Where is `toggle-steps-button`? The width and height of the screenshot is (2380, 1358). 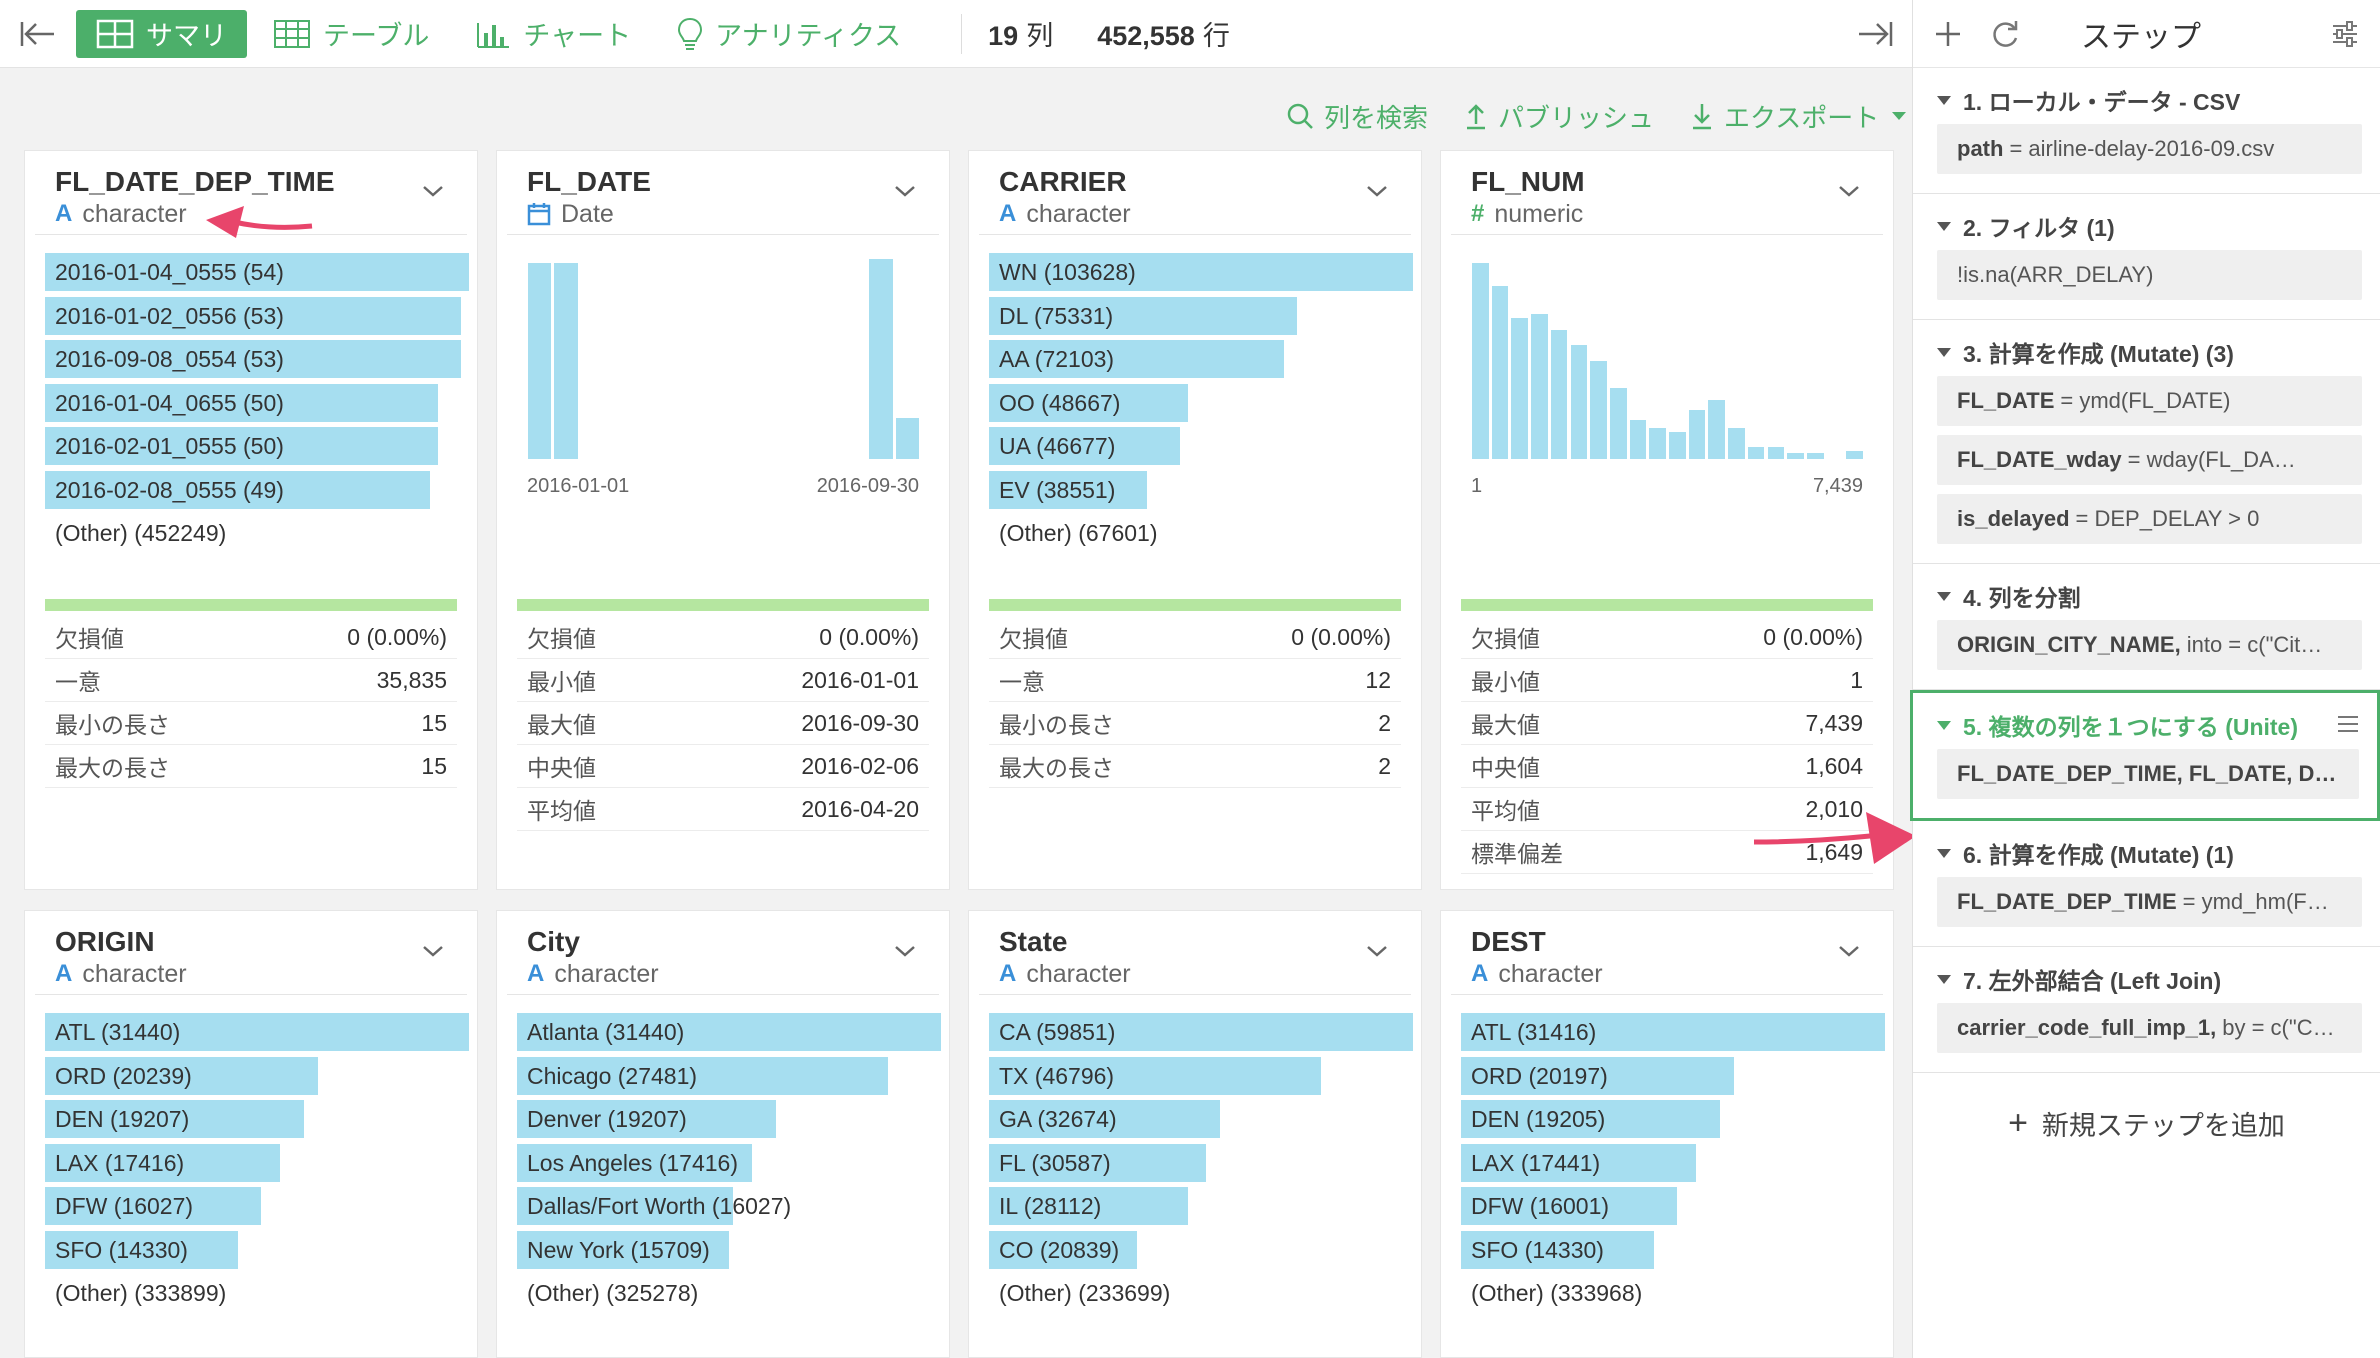 toggle-steps-button is located at coordinates (1875, 34).